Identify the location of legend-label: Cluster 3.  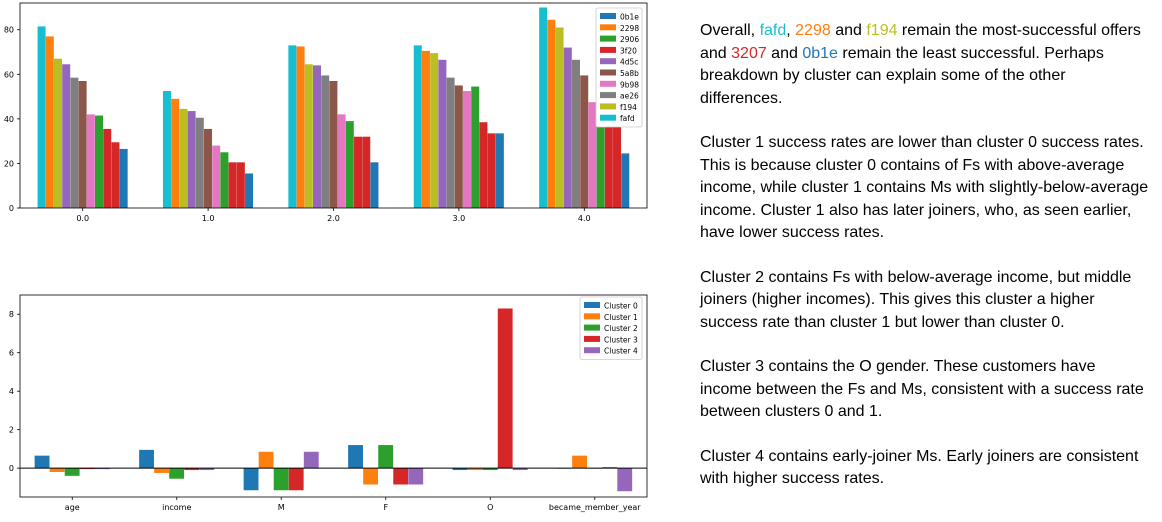
(621, 339).